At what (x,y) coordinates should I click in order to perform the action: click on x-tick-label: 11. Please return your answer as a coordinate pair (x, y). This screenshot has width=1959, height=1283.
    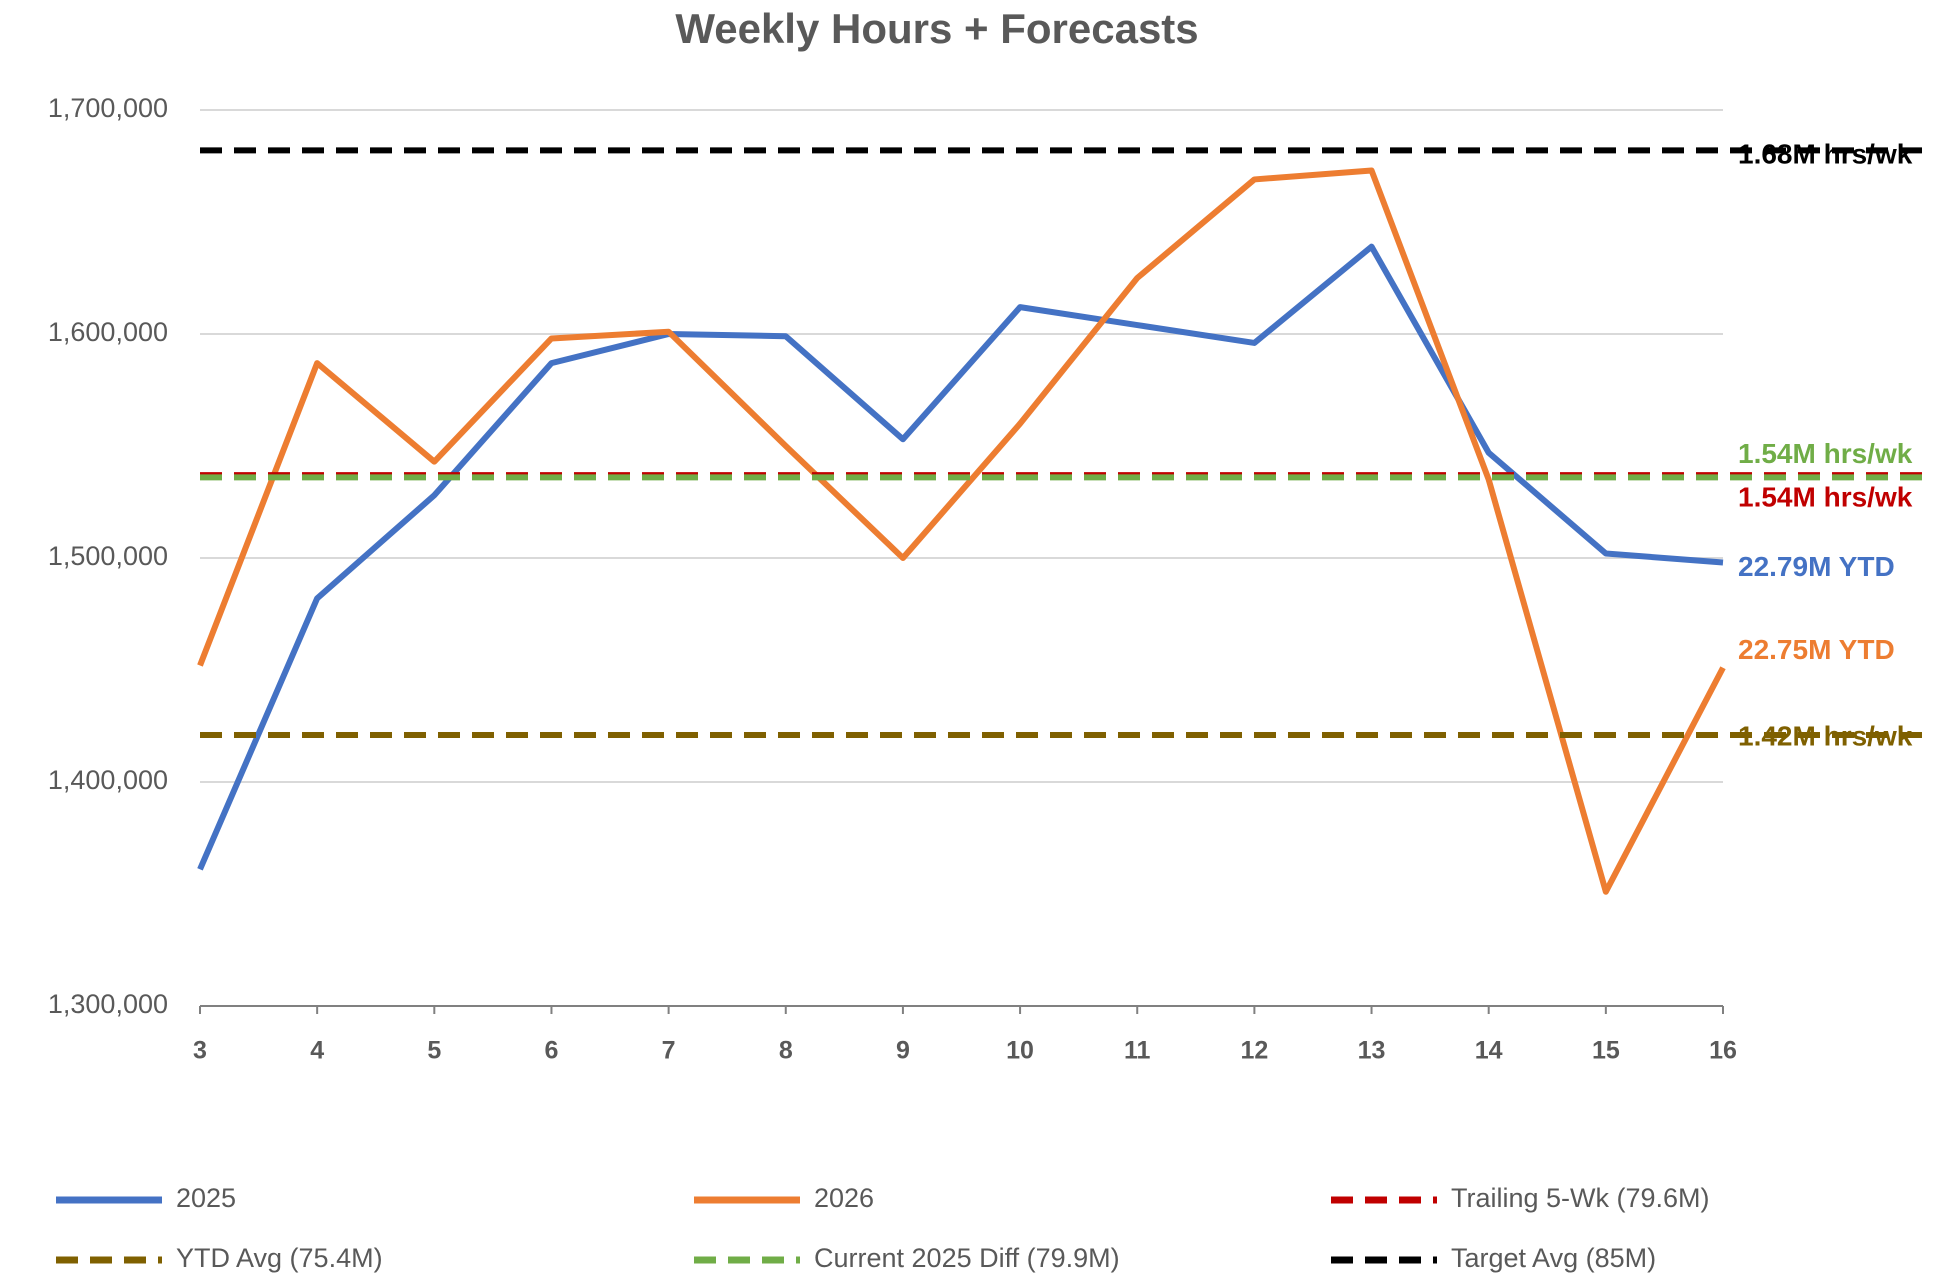
    Looking at the image, I should click on (1137, 1051).